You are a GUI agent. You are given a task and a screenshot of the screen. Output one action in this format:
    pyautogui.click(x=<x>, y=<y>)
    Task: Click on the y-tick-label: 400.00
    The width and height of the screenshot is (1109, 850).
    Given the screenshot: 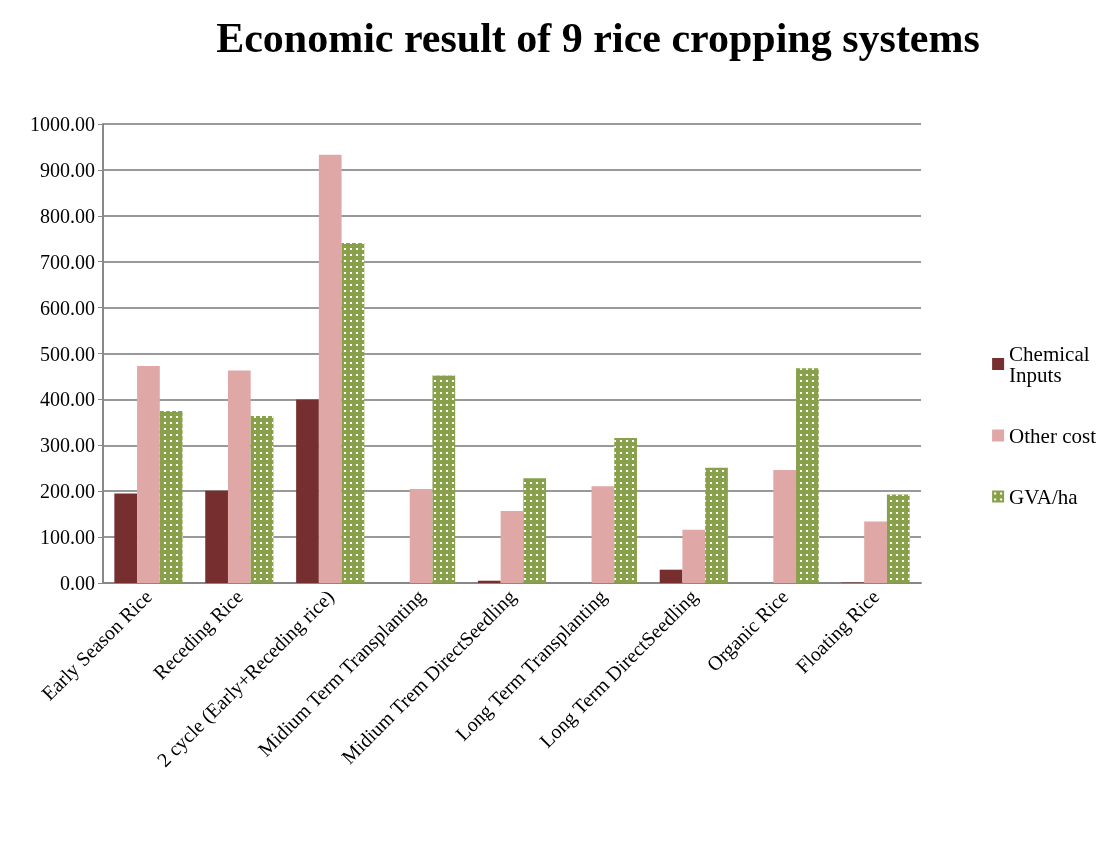 What is the action you would take?
    pyautogui.click(x=67, y=399)
    